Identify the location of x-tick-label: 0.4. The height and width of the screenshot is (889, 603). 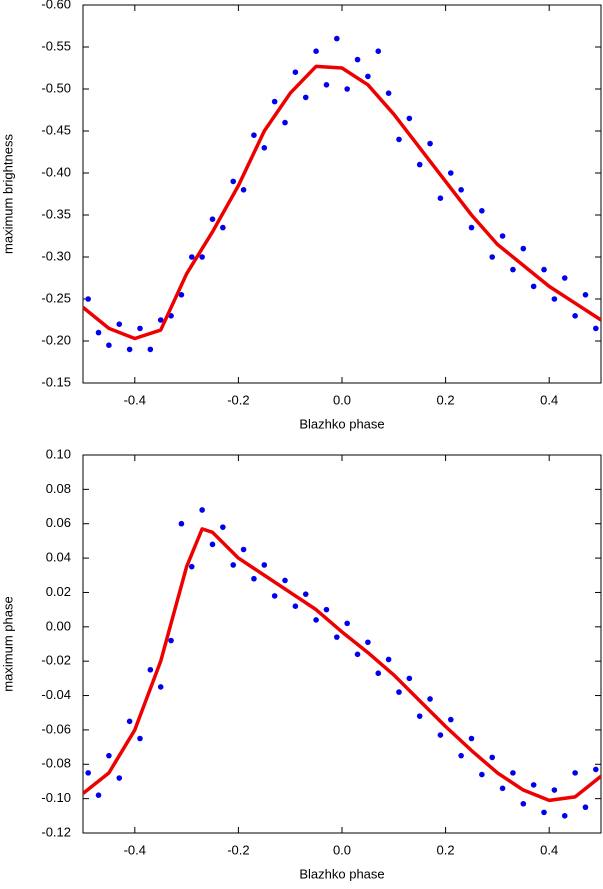
(549, 399).